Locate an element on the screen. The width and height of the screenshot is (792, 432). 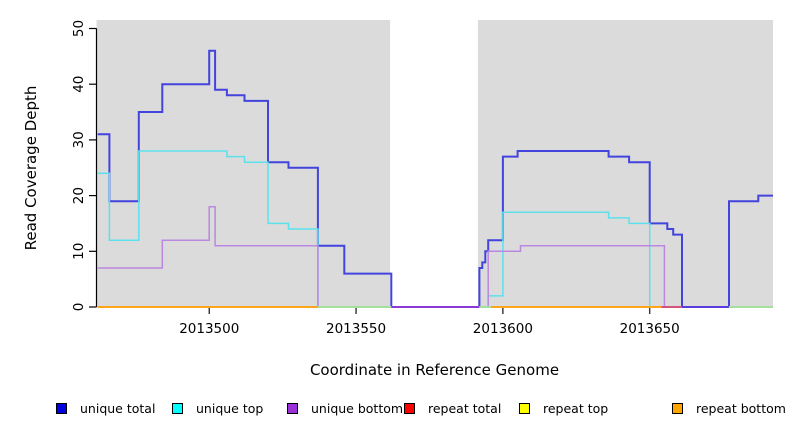
svg-text: 0 is located at coordinates (79, 307).